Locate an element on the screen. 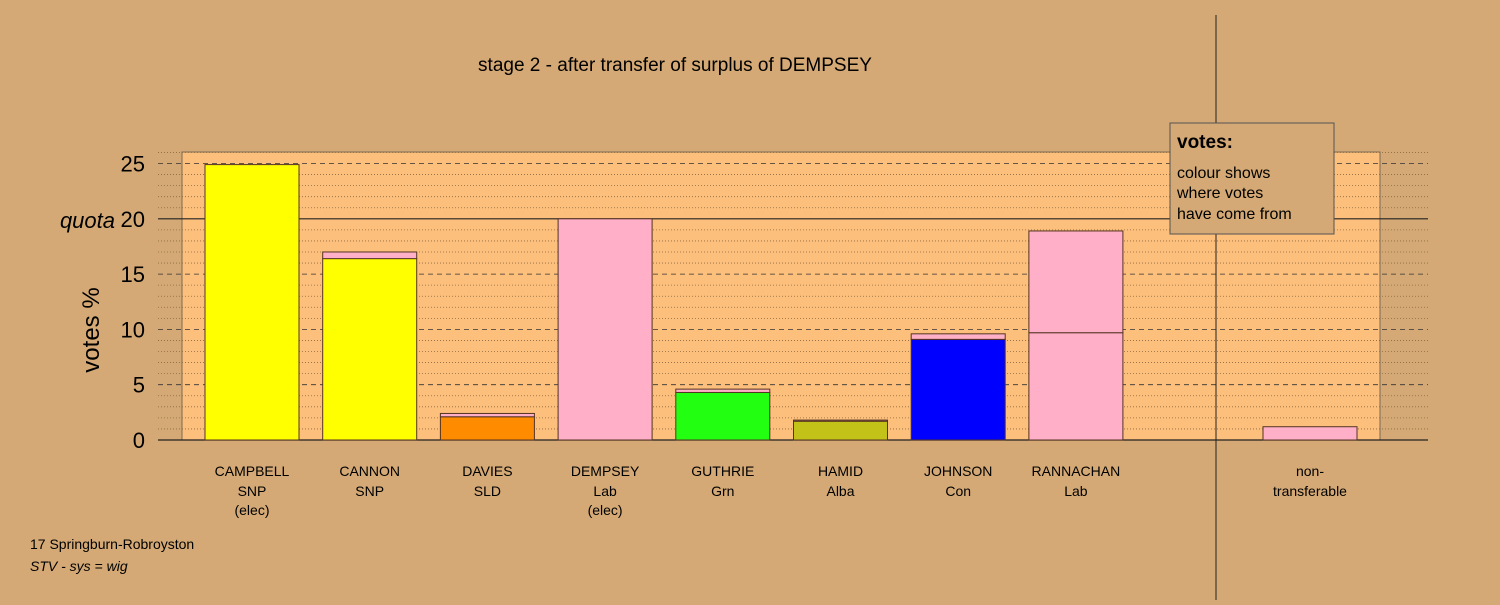 The width and height of the screenshot is (1500, 605). candidate-party-cannon: SNP is located at coordinates (369, 491).